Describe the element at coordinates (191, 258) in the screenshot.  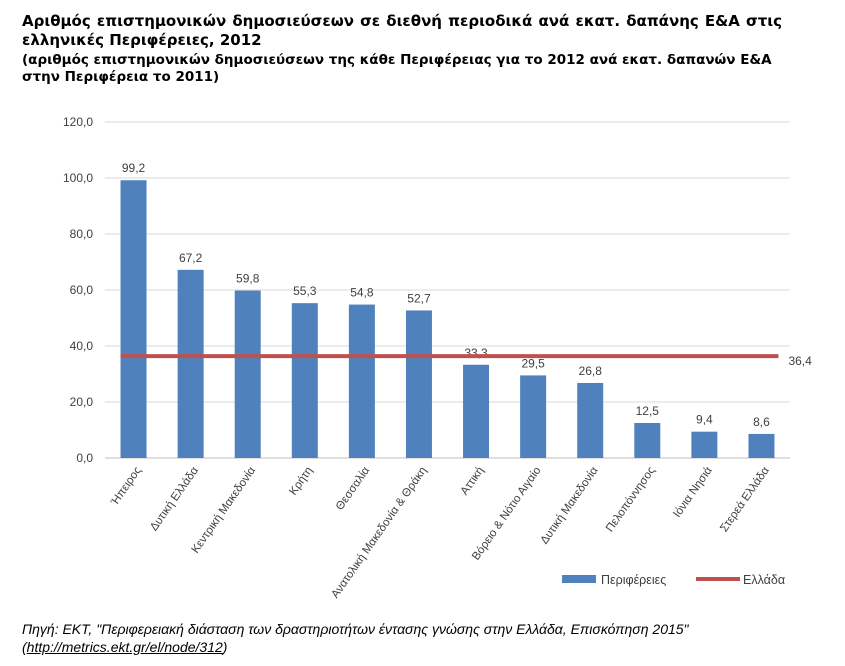
I see `bar-value-label: 67,2` at that location.